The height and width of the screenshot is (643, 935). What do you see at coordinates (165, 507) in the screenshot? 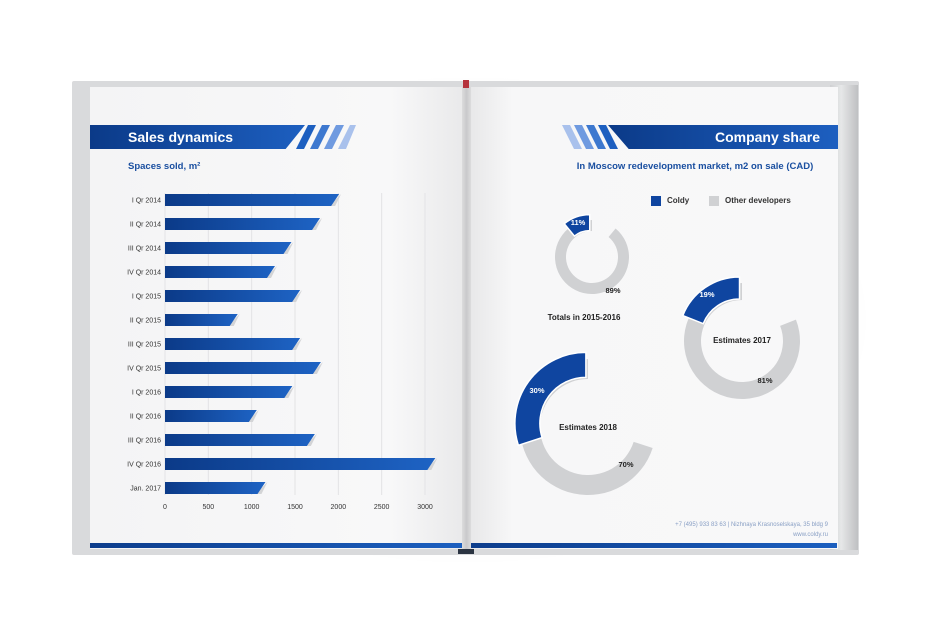
I see `x-tick-label: 0` at bounding box center [165, 507].